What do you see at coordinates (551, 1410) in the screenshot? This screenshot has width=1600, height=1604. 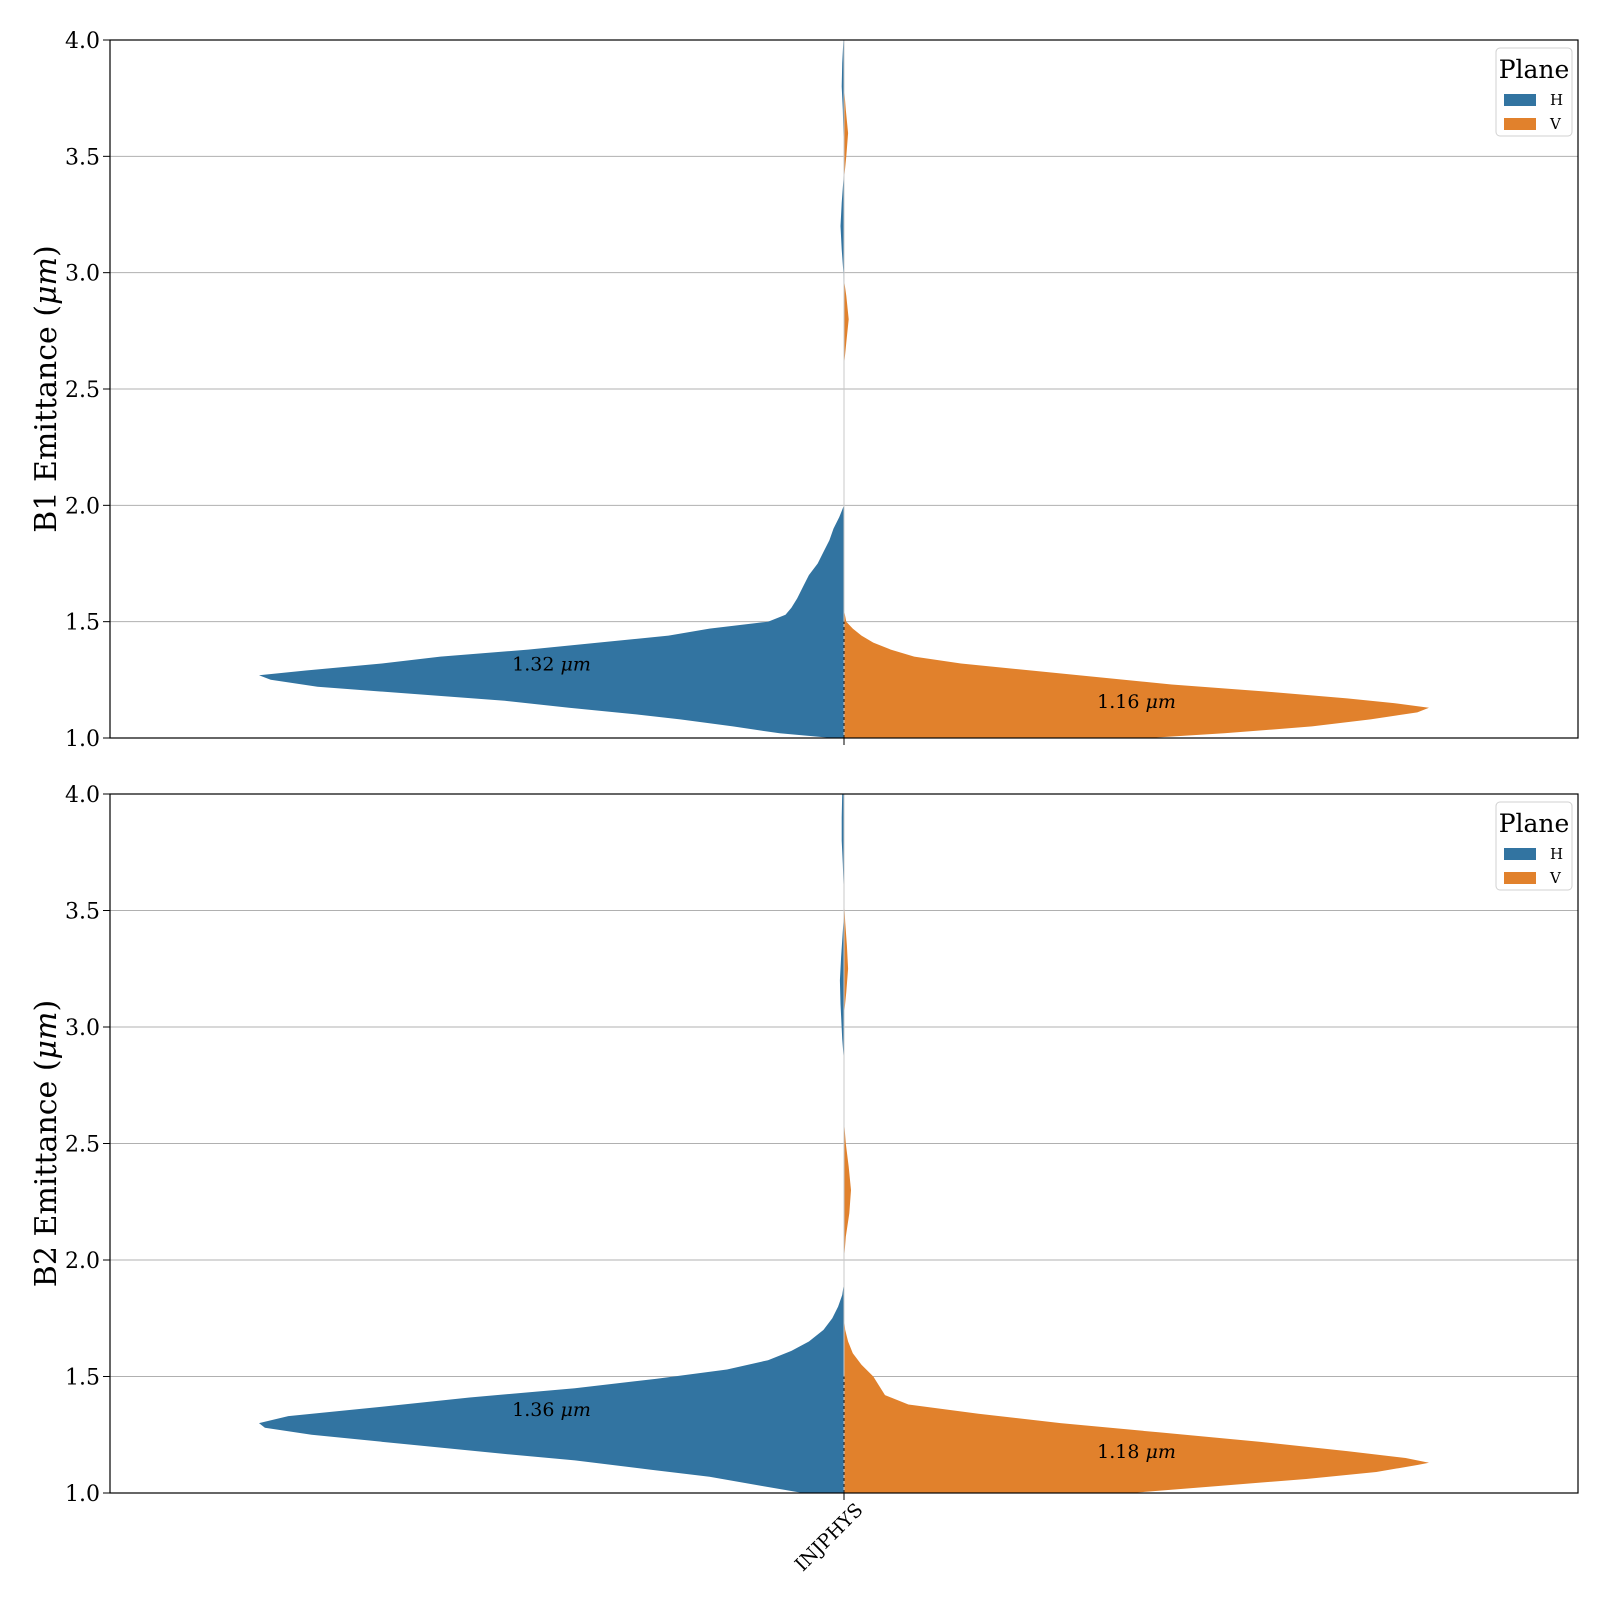 I see `median-annotation-H: 1.36 μm` at bounding box center [551, 1410].